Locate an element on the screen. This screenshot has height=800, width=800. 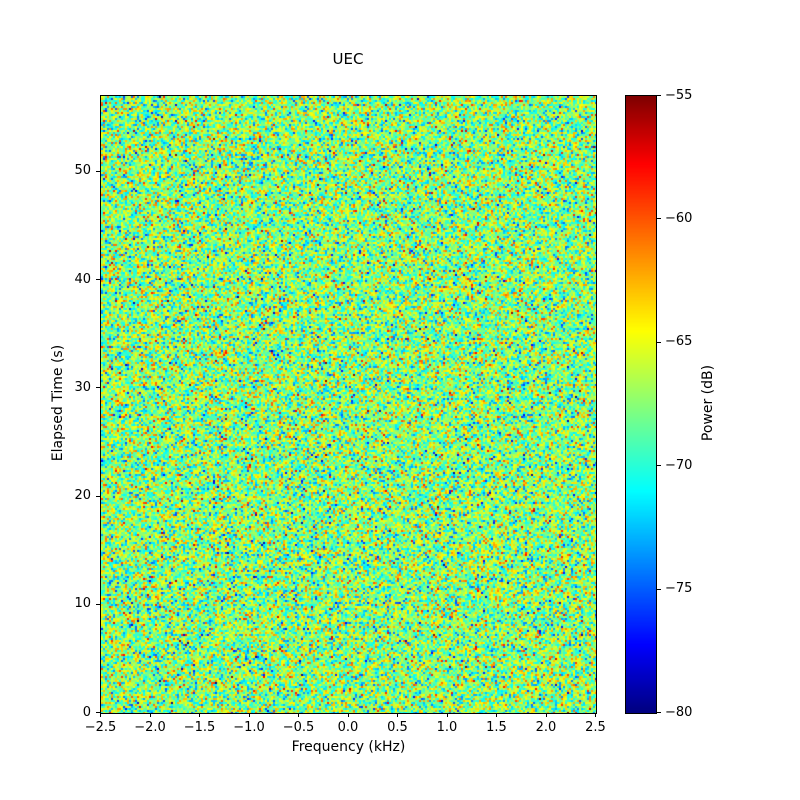
colorbar-tick-label: −65 is located at coordinates (679, 342).